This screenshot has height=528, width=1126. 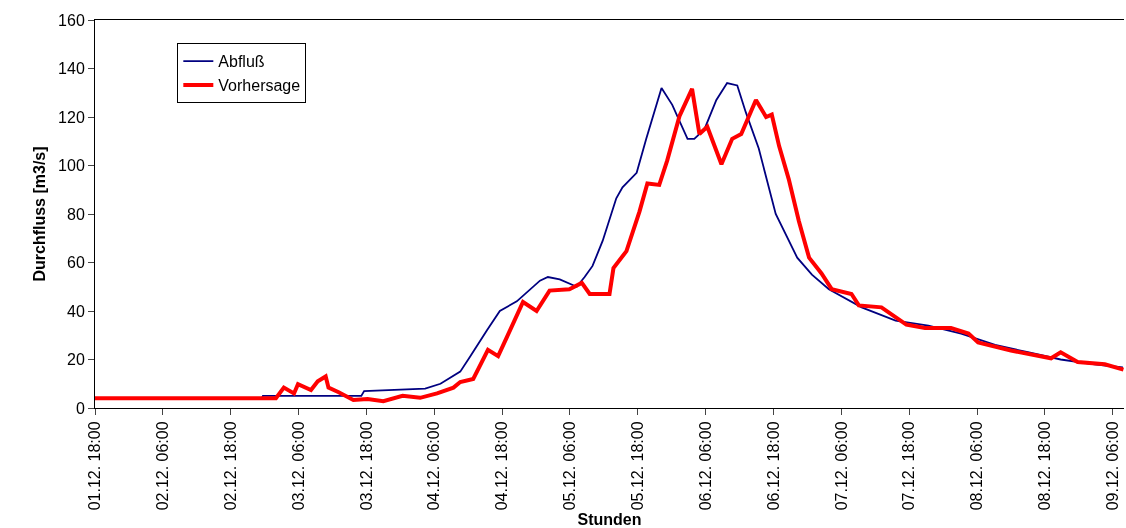 I want to click on x-tick-label: 09.12. 06:00, so click(x=1112, y=466).